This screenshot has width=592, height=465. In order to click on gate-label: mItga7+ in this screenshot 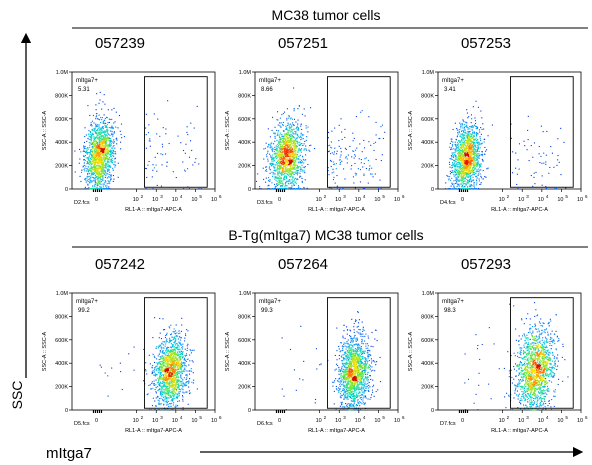, I will do `click(453, 81)`.